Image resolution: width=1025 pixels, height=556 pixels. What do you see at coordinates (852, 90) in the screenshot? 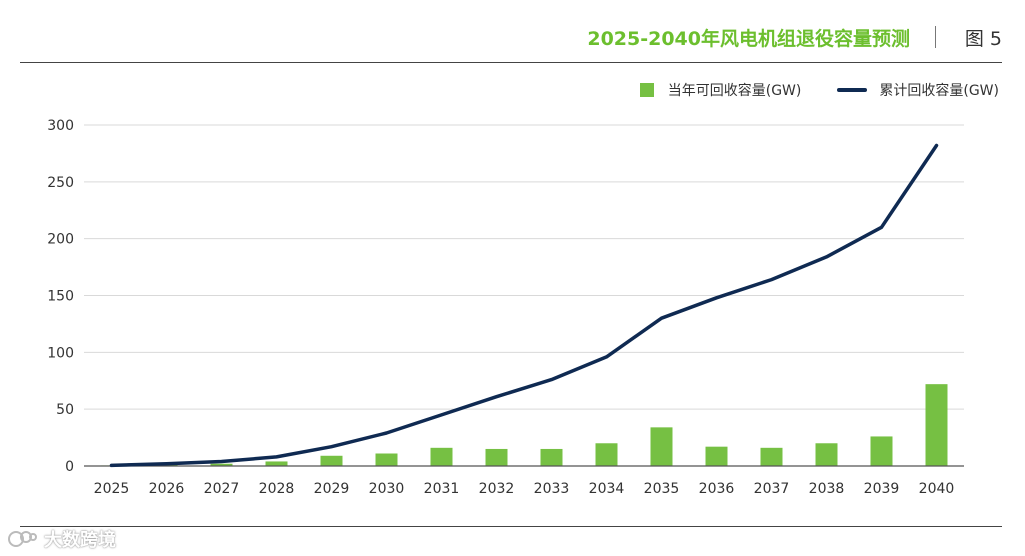
I see `legend-line-swatch` at bounding box center [852, 90].